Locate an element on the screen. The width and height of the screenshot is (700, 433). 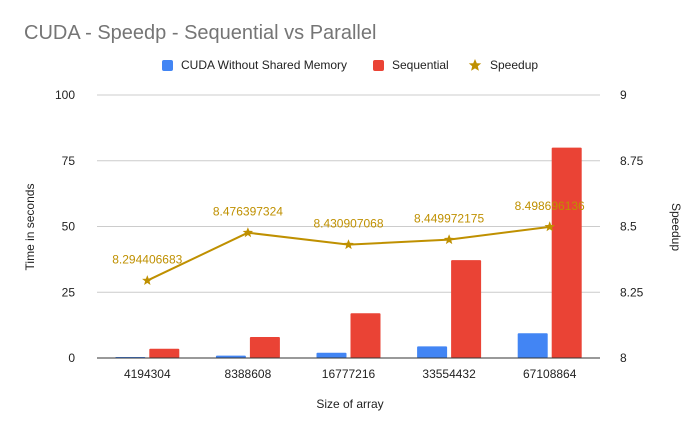
x-tick-label: 16777216 is located at coordinates (349, 374).